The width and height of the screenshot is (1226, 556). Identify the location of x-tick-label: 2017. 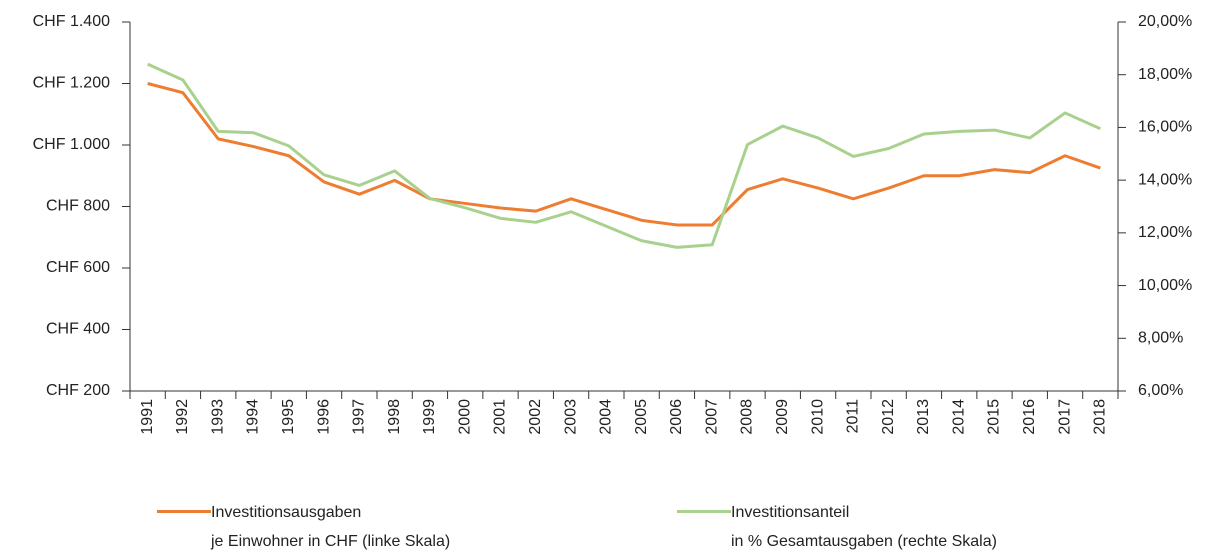
(1064, 417).